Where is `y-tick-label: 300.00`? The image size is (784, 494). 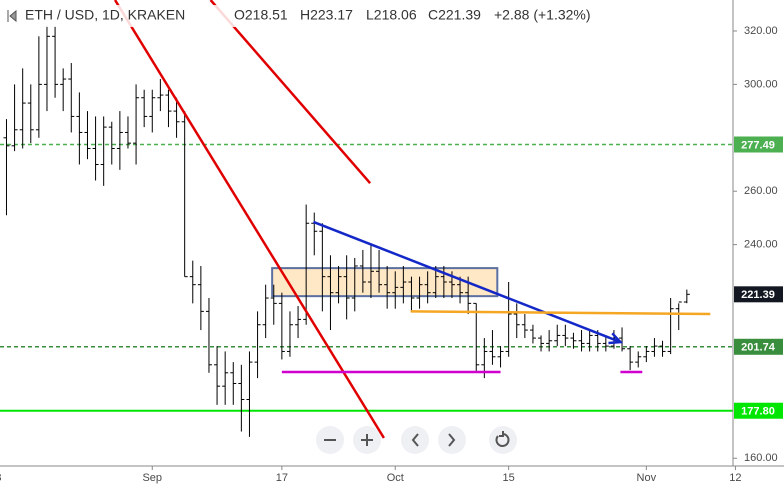 y-tick-label: 300.00 is located at coordinates (761, 84).